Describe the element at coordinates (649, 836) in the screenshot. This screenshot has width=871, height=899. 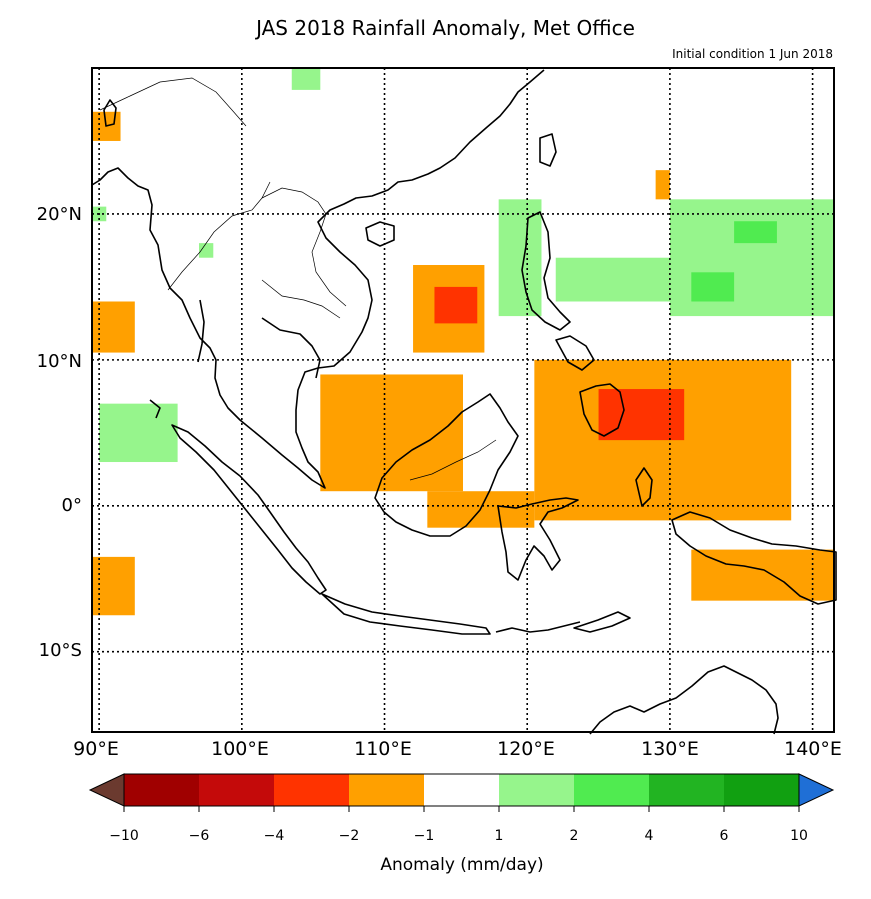
I see `colorbar-tick: 4` at that location.